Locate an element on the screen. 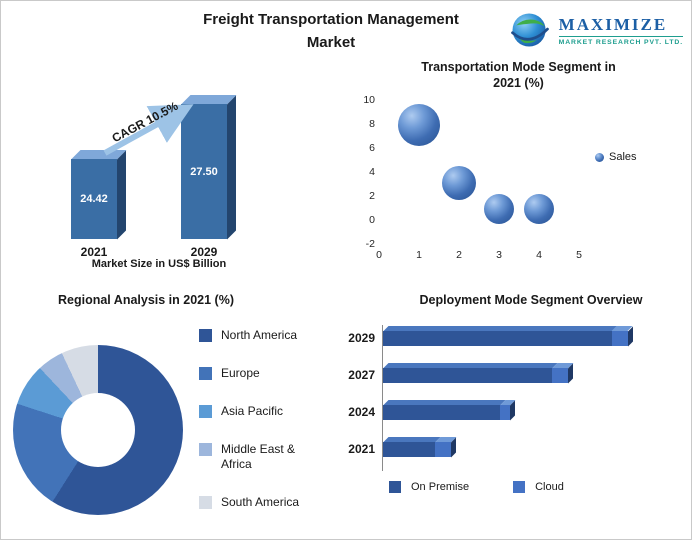 This screenshot has width=692, height=540. deployment-chart-title: Deployment Mode Segment Overview is located at coordinates (531, 300).